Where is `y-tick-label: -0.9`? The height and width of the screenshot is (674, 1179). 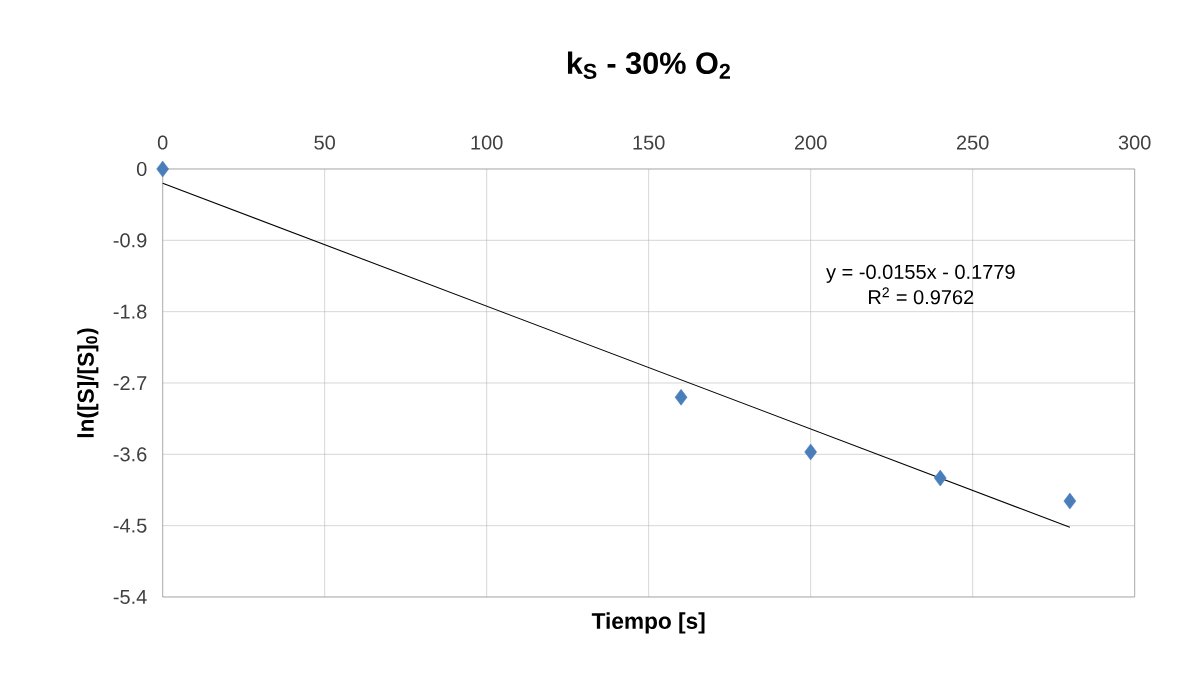 y-tick-label: -0.9 is located at coordinates (130, 240).